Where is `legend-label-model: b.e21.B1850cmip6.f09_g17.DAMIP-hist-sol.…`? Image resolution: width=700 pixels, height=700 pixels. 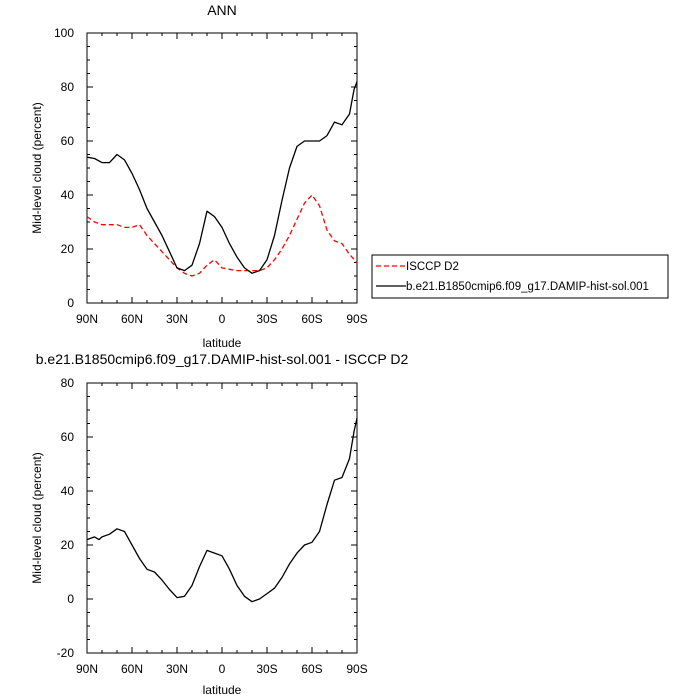 legend-label-model: b.e21.B1850cmip6.f09_g17.DAMIP-hist-sol.… is located at coordinates (527, 287).